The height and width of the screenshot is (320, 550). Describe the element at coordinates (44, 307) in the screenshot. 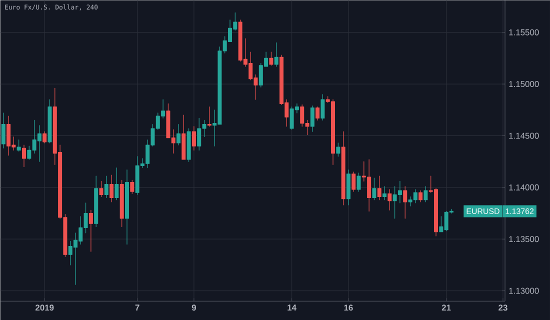

I see `x-tick-label: 2019` at that location.